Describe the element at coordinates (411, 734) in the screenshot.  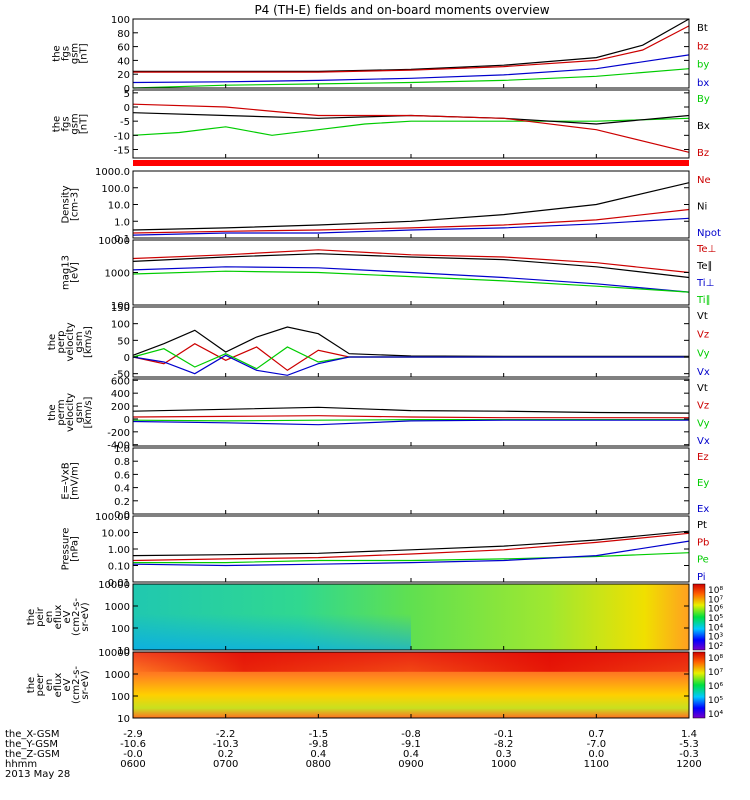
I see `position-value: -0.8` at that location.